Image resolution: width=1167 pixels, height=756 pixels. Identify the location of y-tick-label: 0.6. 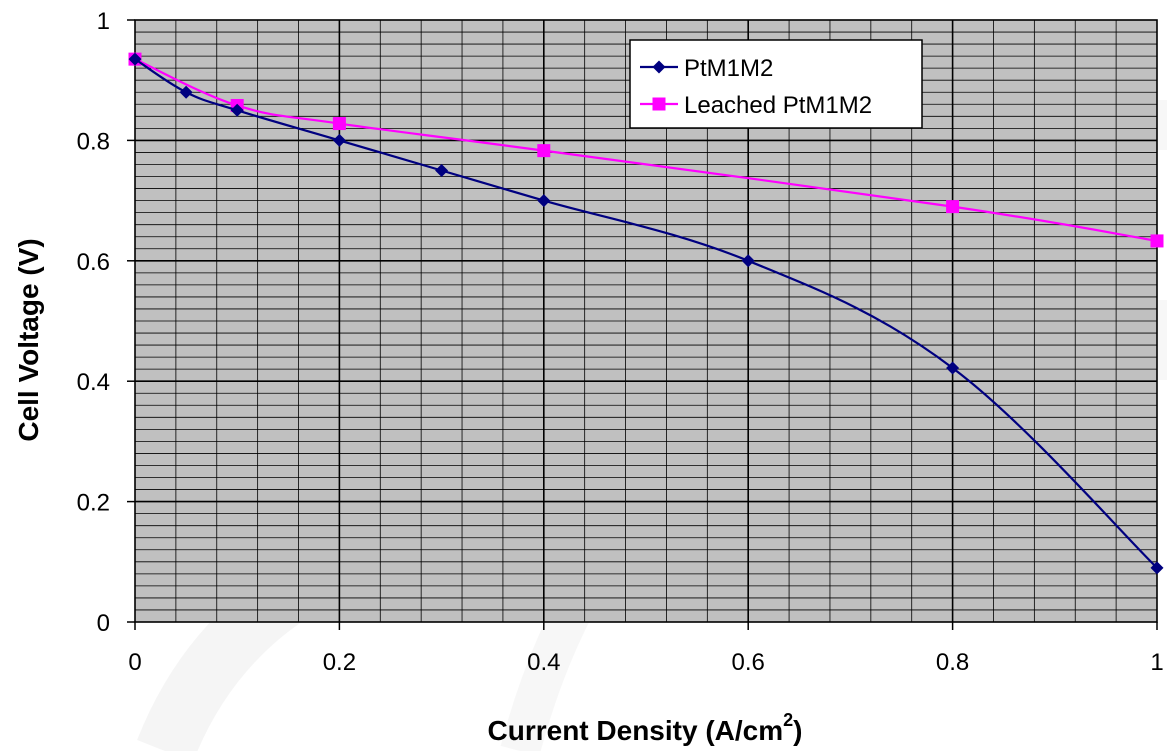
(93, 262).